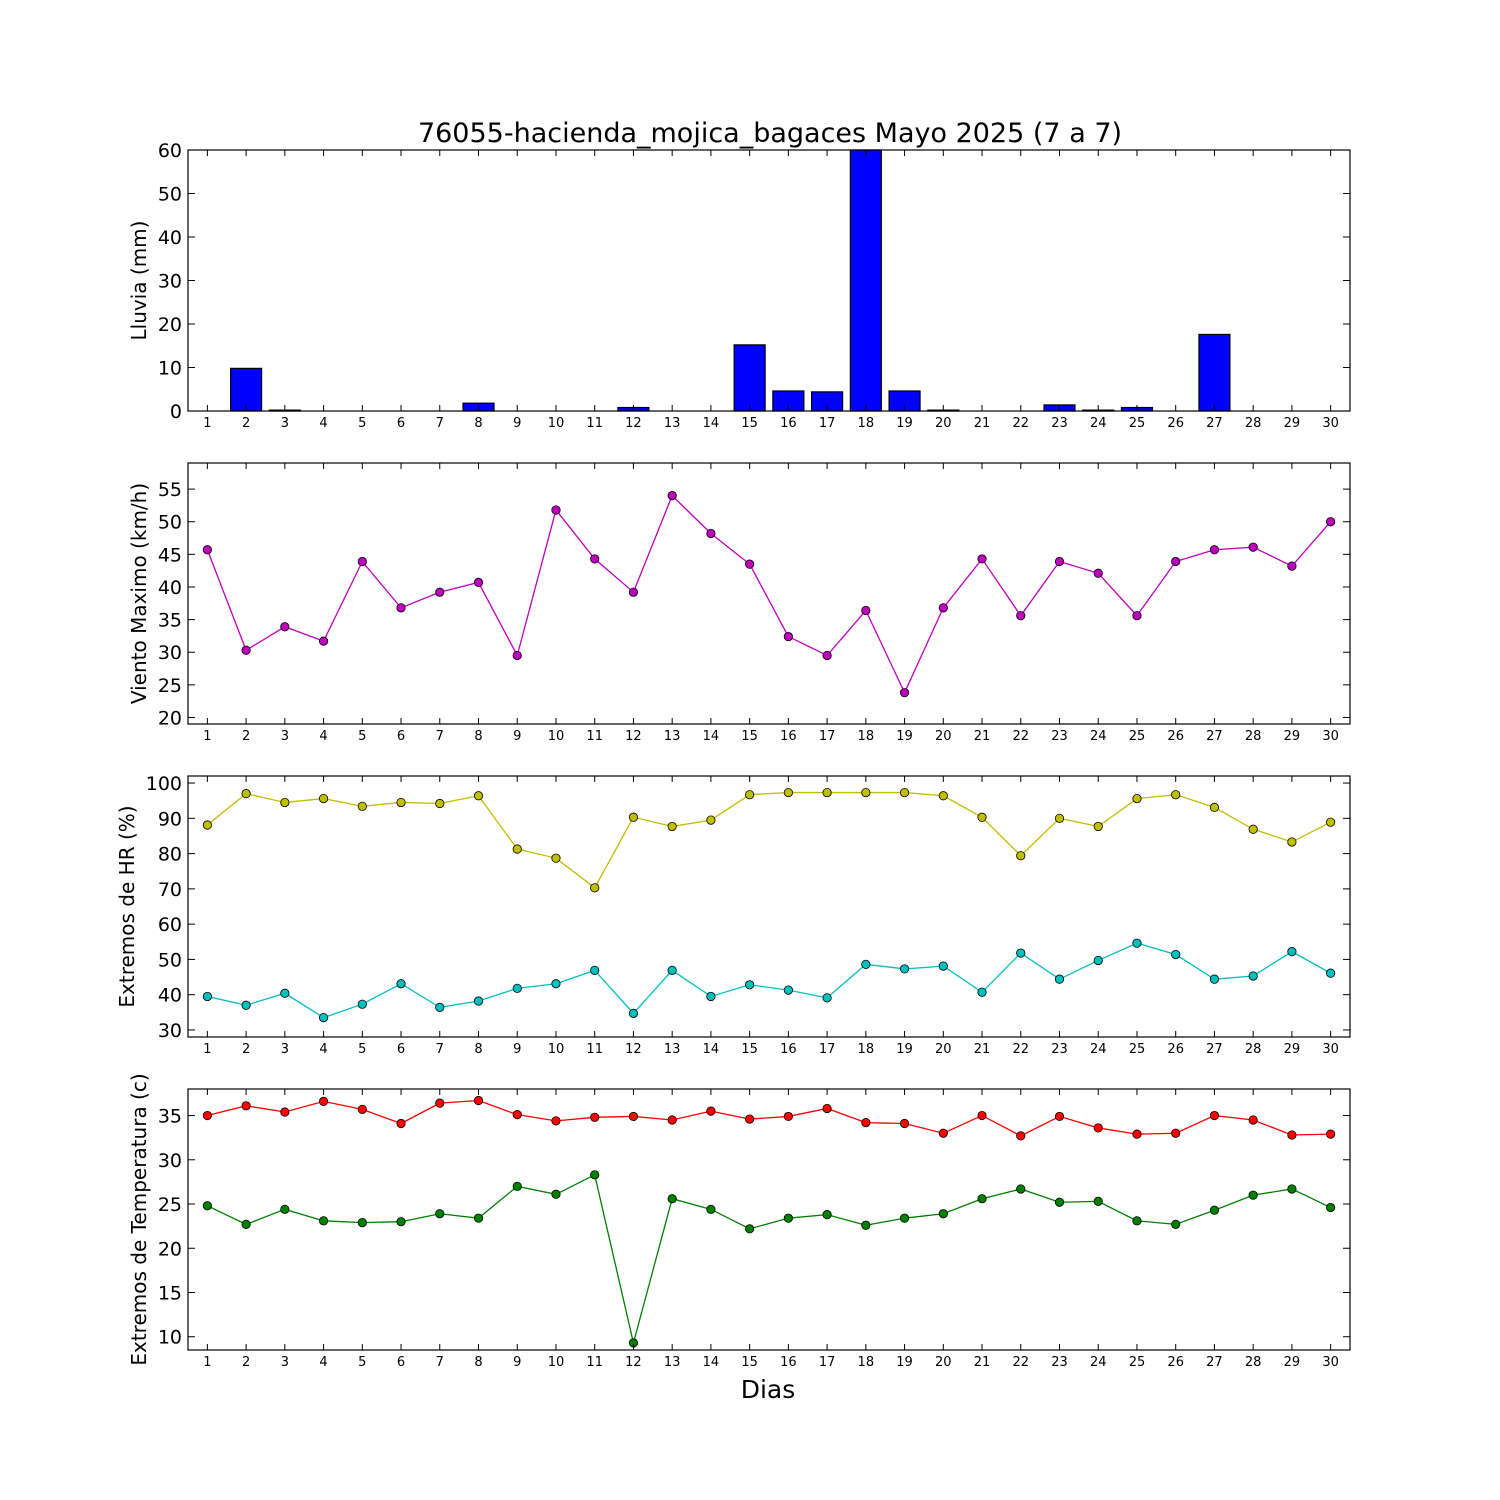  I want to click on x-tick-label: 8, so click(478, 1362).